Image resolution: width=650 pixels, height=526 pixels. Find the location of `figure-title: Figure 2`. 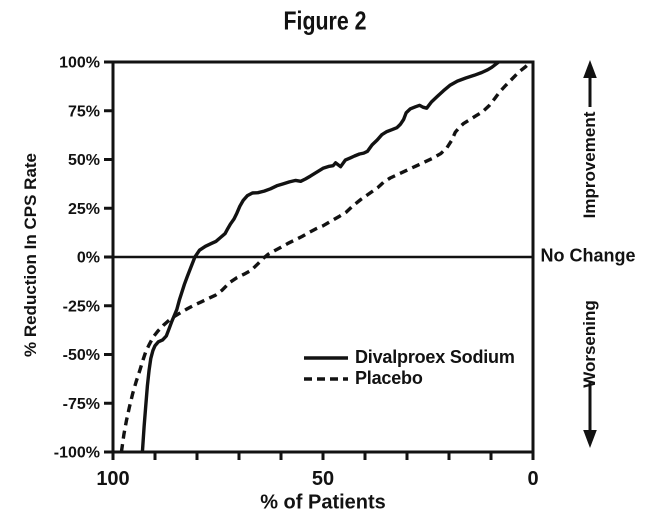

figure-title: Figure 2 is located at coordinates (325, 20).